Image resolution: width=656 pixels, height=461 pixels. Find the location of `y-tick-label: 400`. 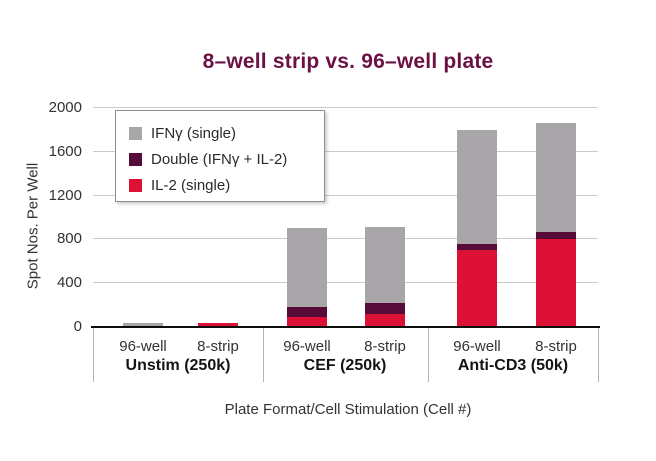

y-tick-label: 400 is located at coordinates (69, 283).